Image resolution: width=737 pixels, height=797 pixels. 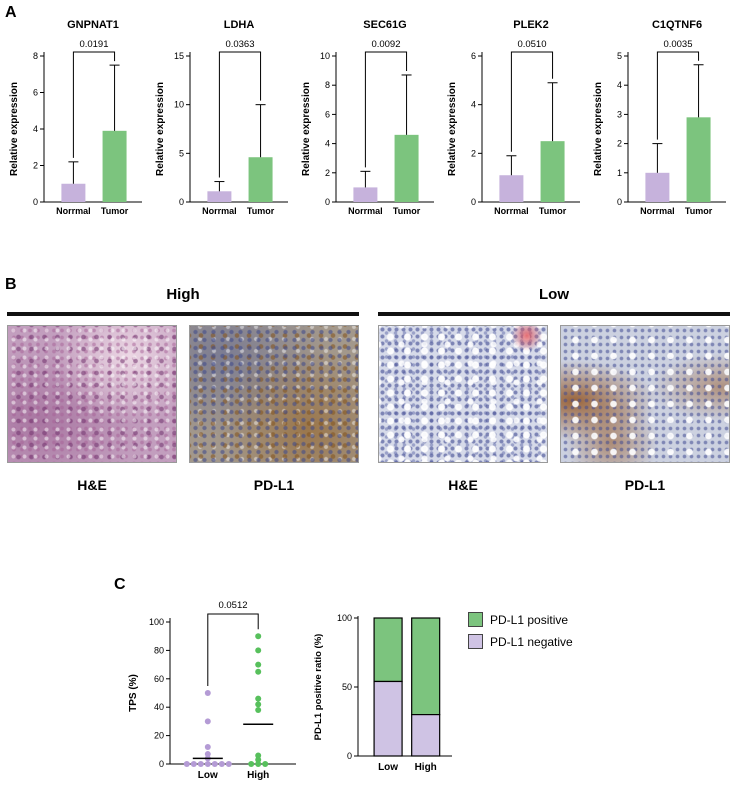 What do you see at coordinates (463, 394) in the screenshot?
I see `histology-image-he-low` at bounding box center [463, 394].